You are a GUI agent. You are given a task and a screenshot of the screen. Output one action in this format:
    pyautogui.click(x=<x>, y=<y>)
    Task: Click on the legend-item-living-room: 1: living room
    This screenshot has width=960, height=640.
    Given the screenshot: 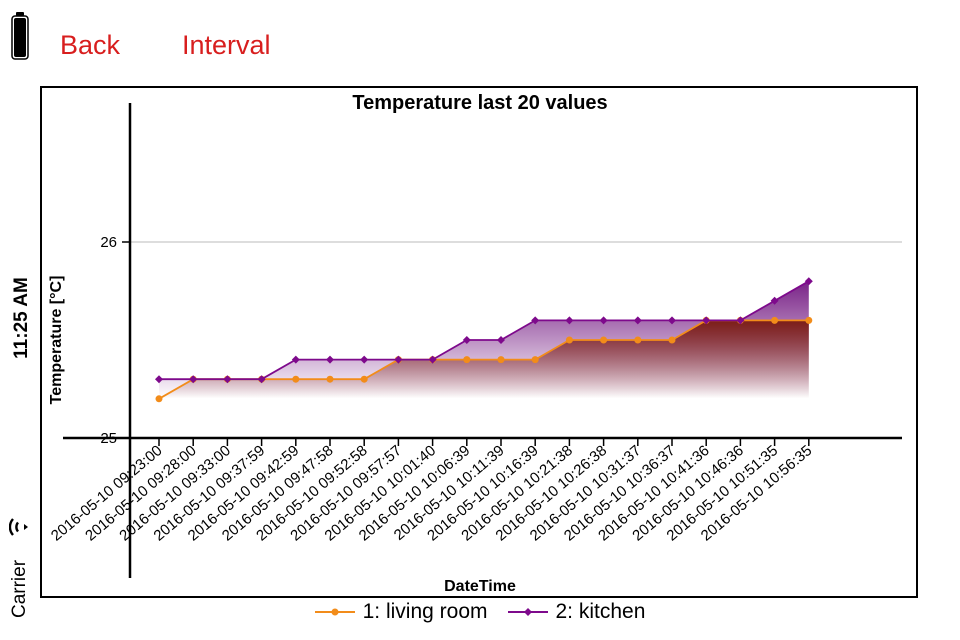 What is the action you would take?
    pyautogui.click(x=401, y=612)
    